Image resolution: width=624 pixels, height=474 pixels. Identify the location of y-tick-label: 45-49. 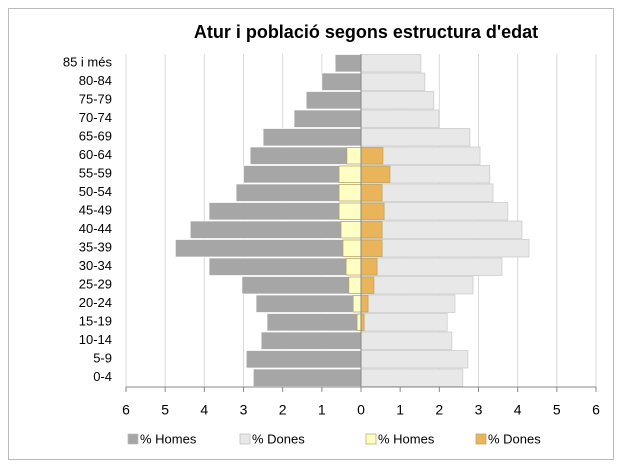
(95, 210).